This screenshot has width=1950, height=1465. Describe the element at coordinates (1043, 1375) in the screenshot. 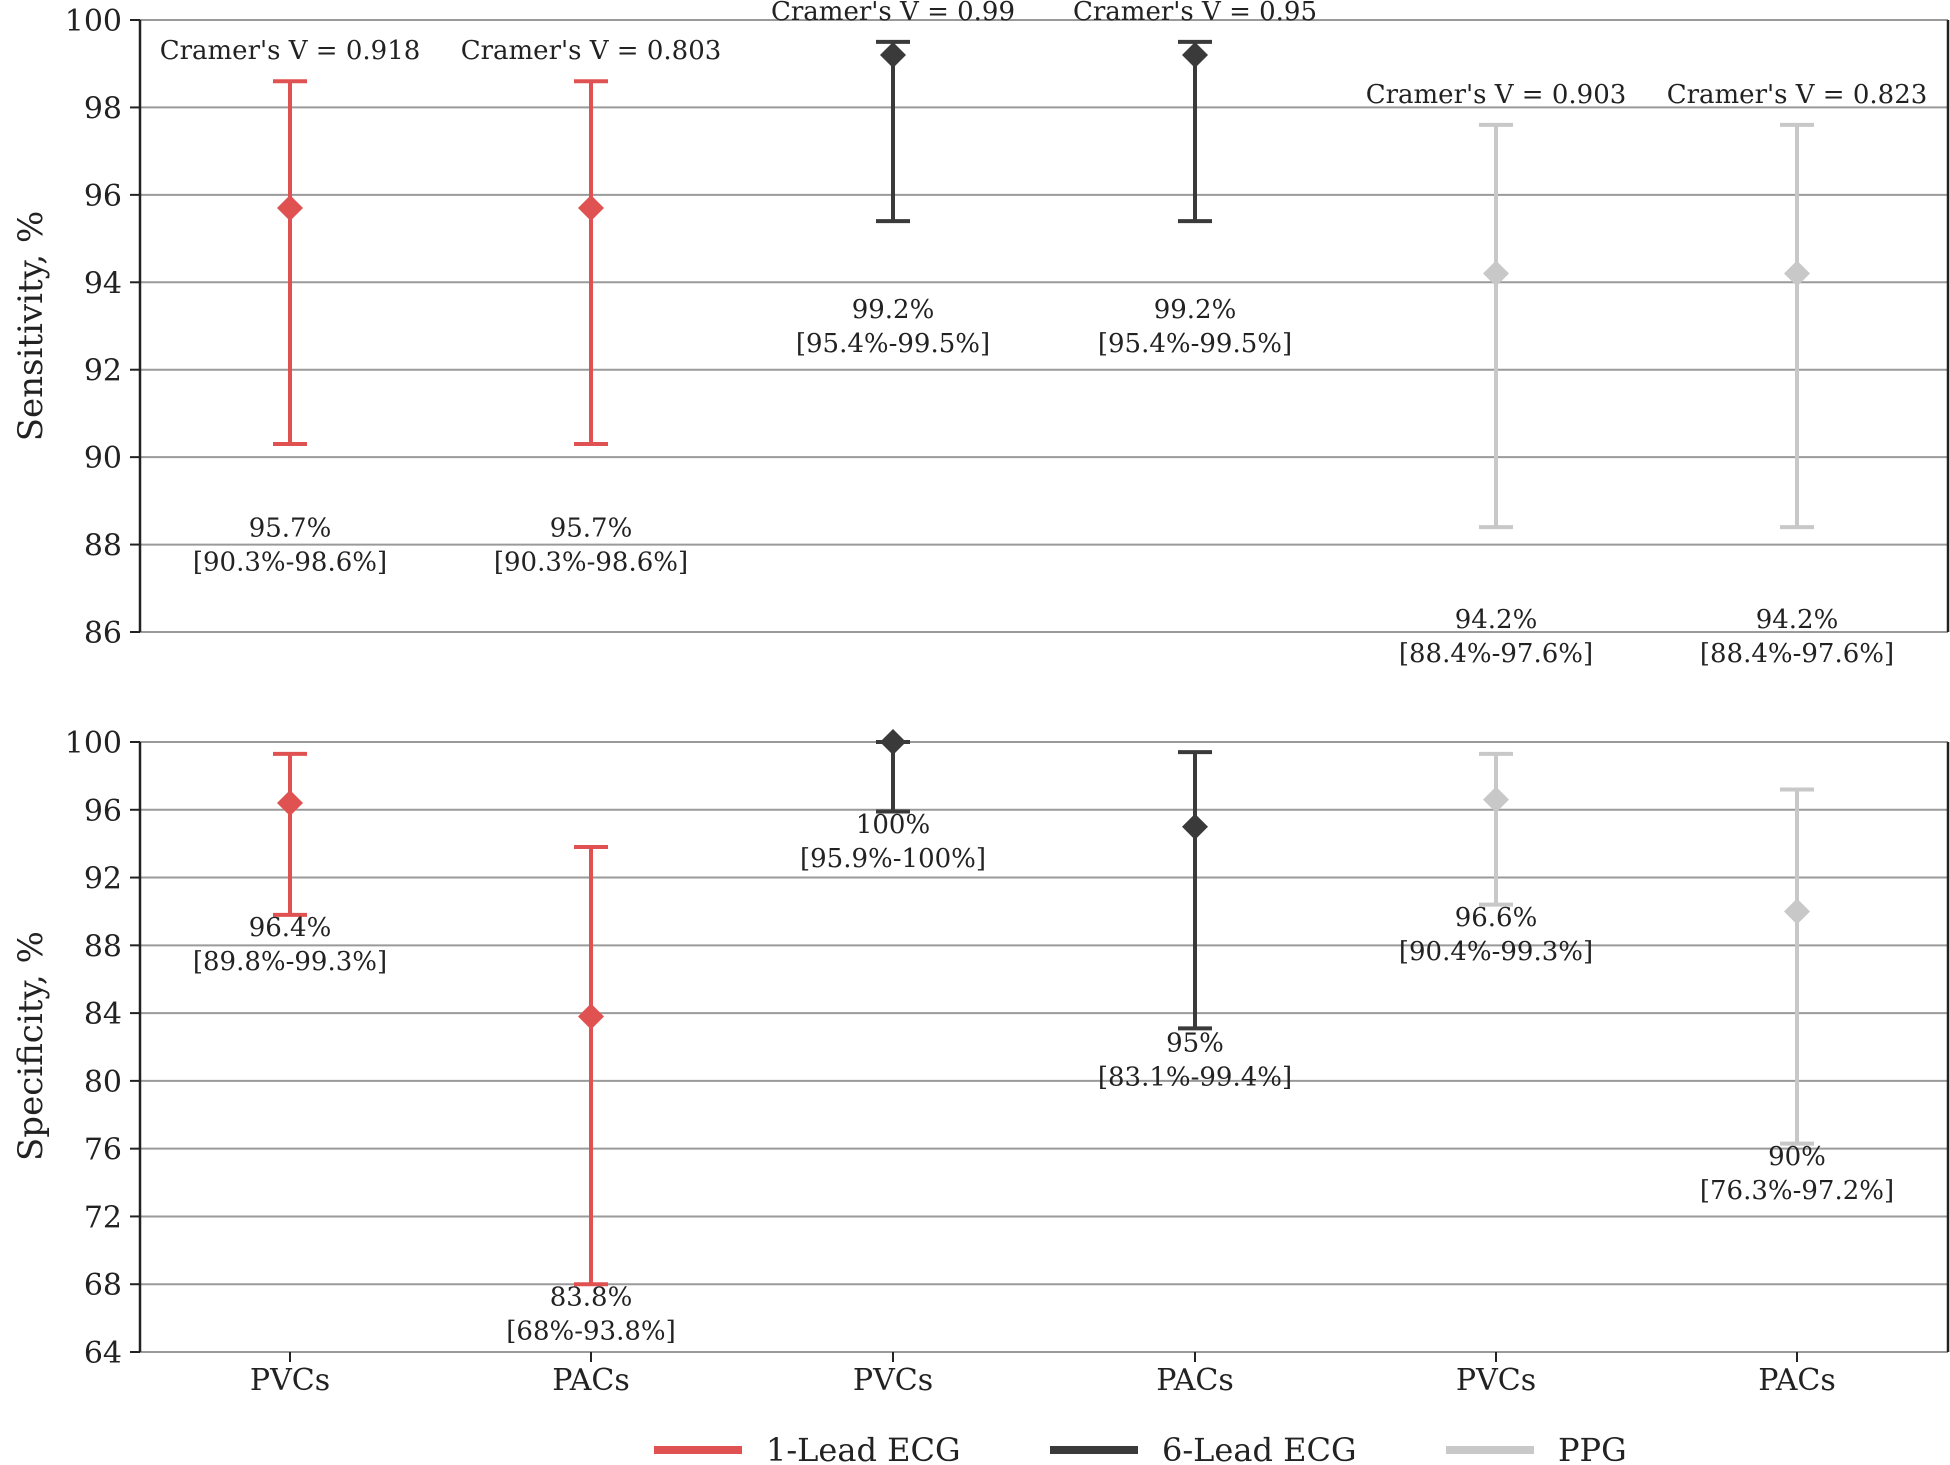

I see `category-axis: PVCs PACs PVCs PACs PVCs PACs` at that location.